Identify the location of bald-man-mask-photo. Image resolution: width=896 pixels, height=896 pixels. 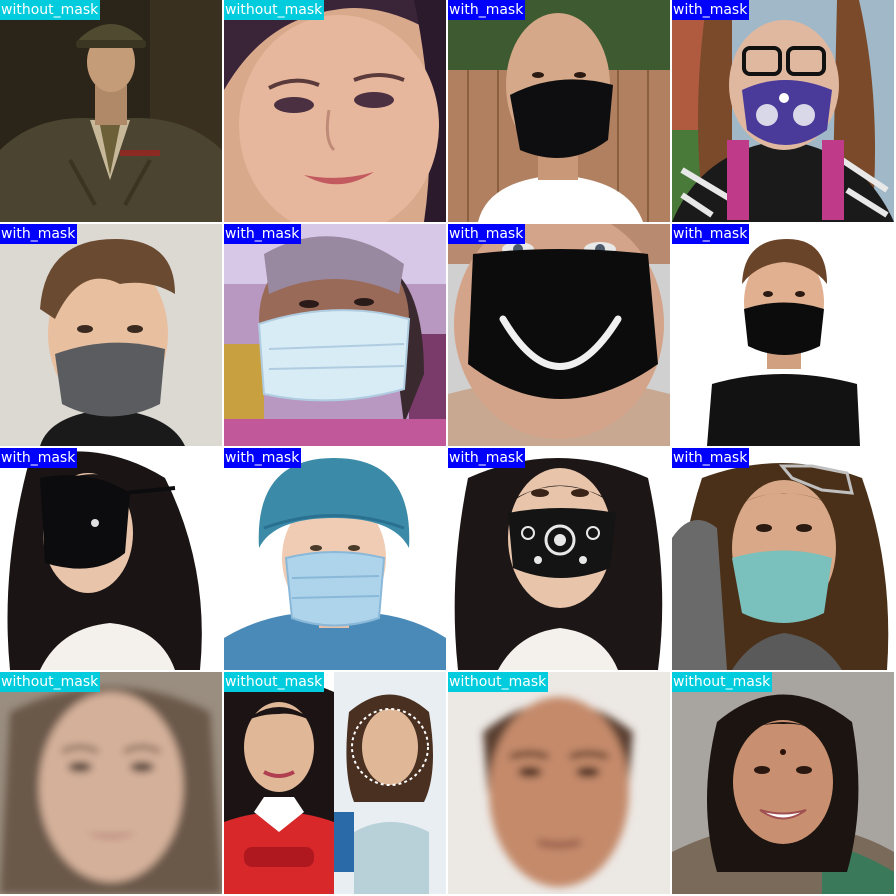
(559, 111).